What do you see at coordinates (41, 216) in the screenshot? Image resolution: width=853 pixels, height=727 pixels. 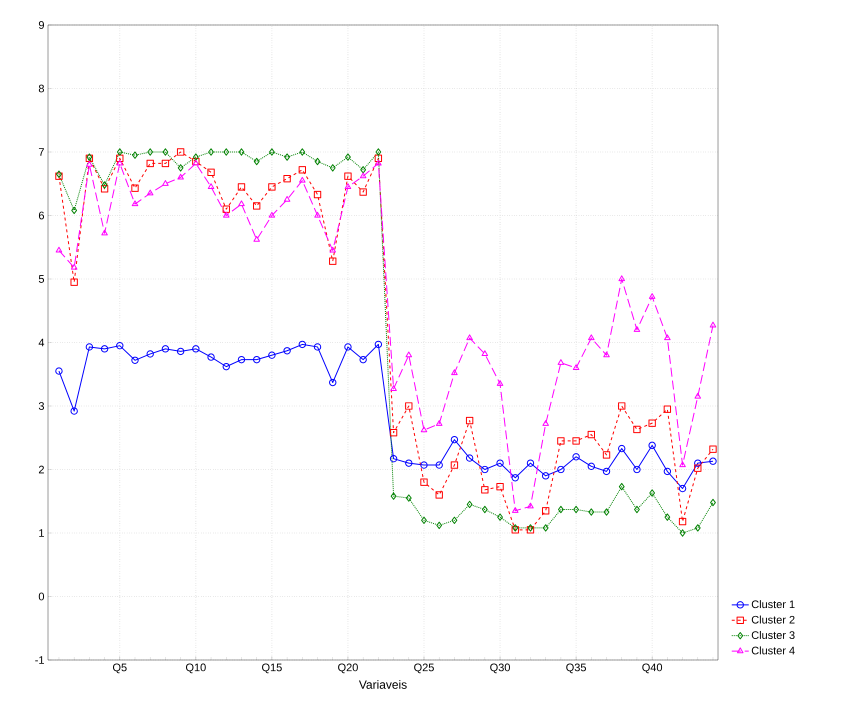 I see `y-tick-label: 6` at bounding box center [41, 216].